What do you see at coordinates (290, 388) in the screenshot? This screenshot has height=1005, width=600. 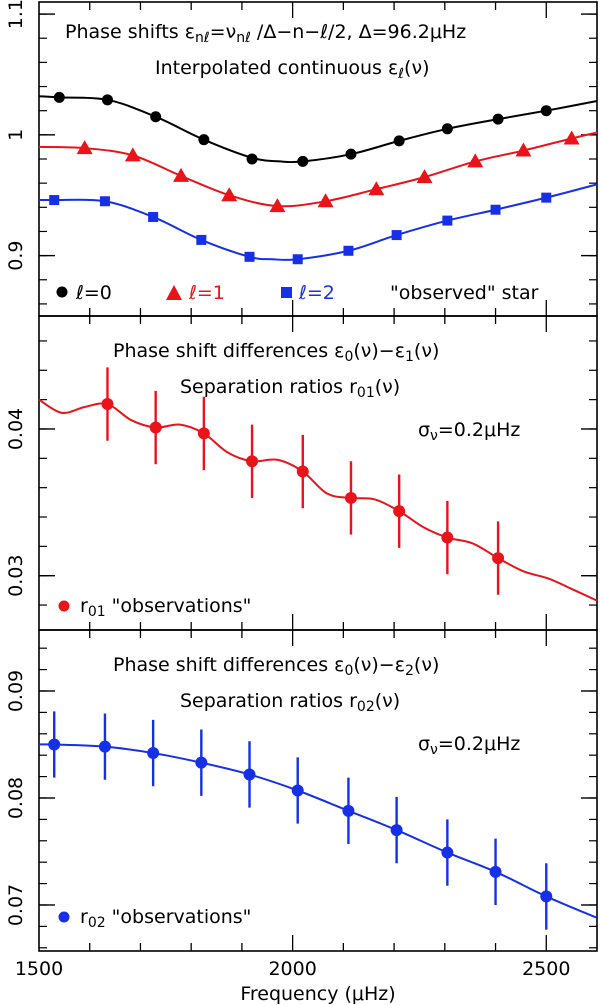 I see `panel-middle-title-line2: Separation ratios r01(ν)` at bounding box center [290, 388].